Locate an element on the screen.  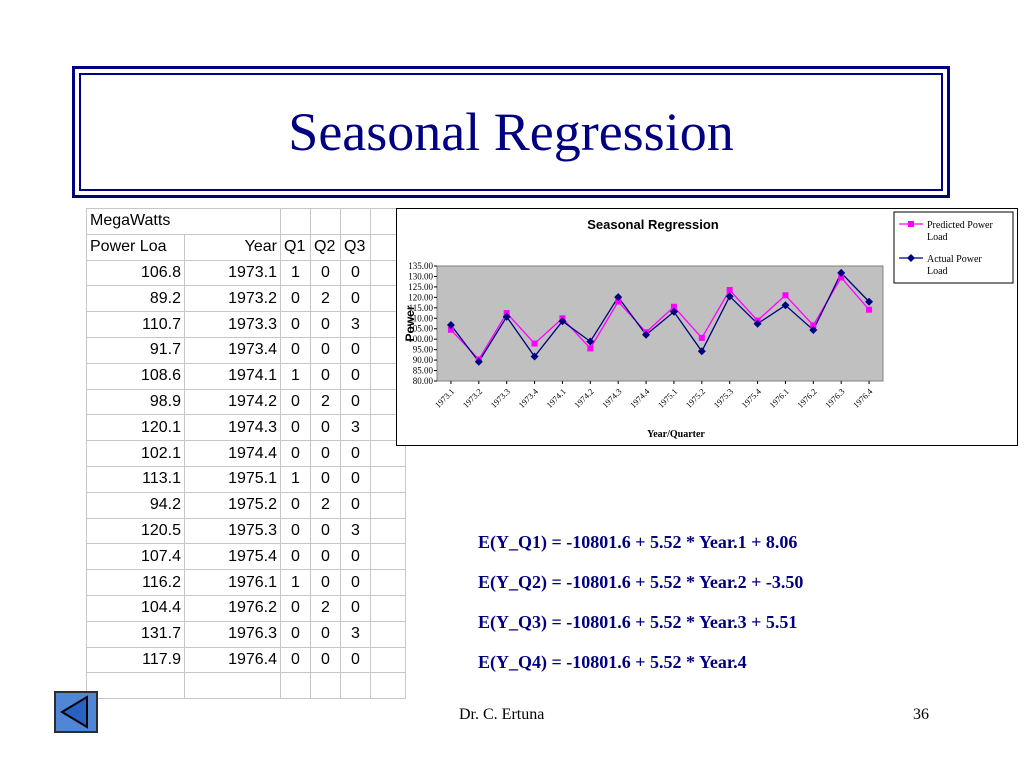
table-row: 120.1 1974.3 0 0 3 is located at coordinates (246, 428).